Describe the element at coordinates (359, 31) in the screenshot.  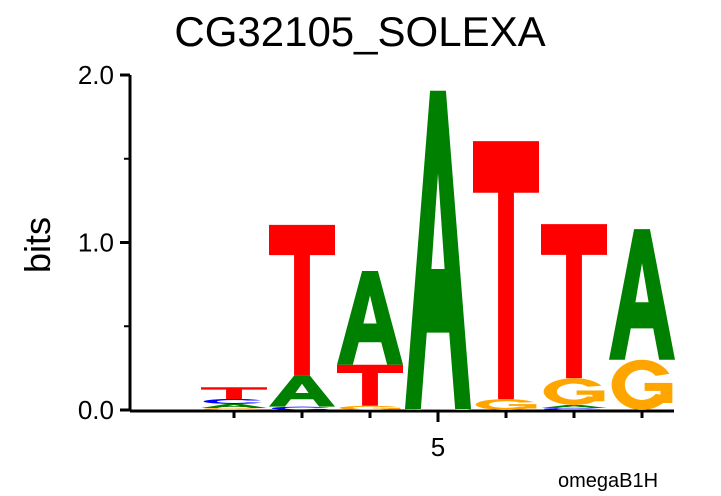
I see `chart-title: CG32105_SOLEXA` at that location.